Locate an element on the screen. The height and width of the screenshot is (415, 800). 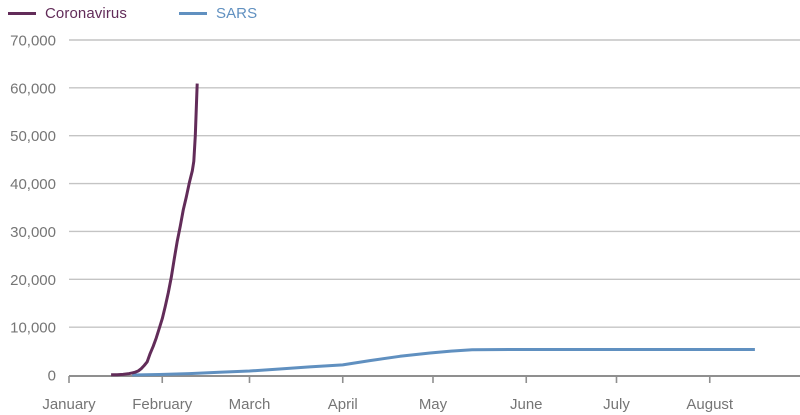
legend-label: SARS is located at coordinates (236, 13).